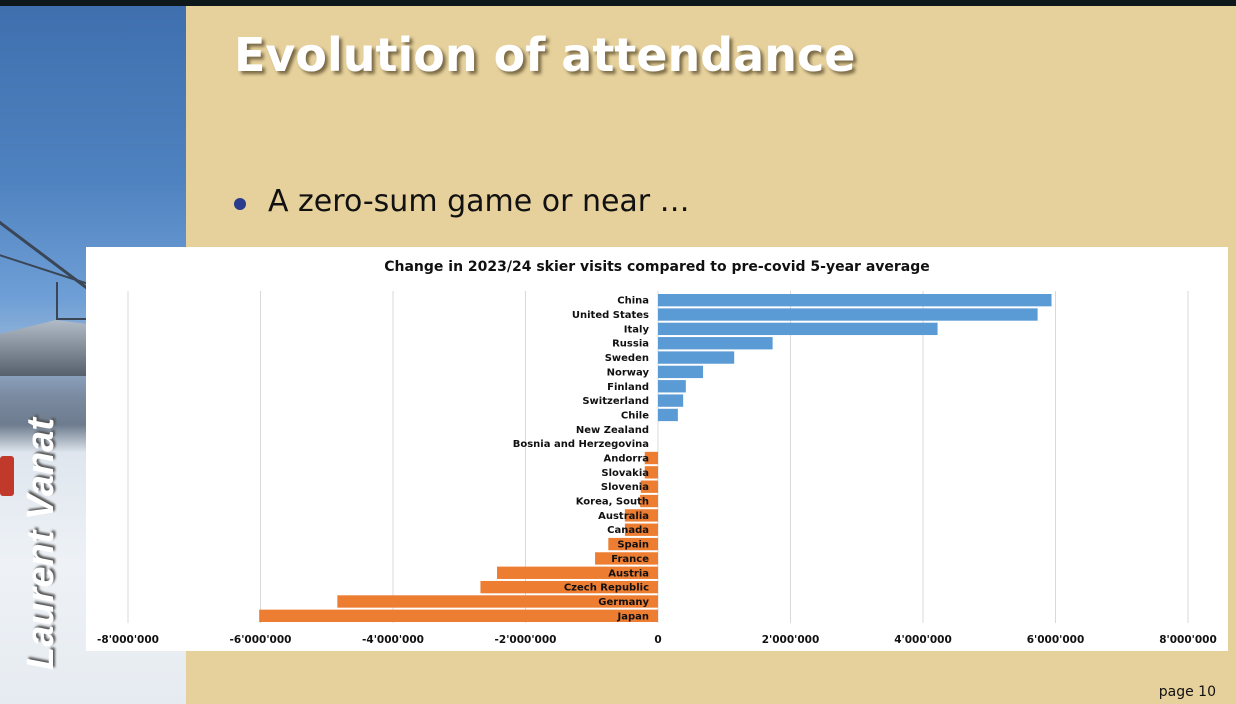 Image resolution: width=1236 pixels, height=704 pixels. Describe the element at coordinates (545, 55) in the screenshot. I see `slide-title: Evolution of attendance` at that location.